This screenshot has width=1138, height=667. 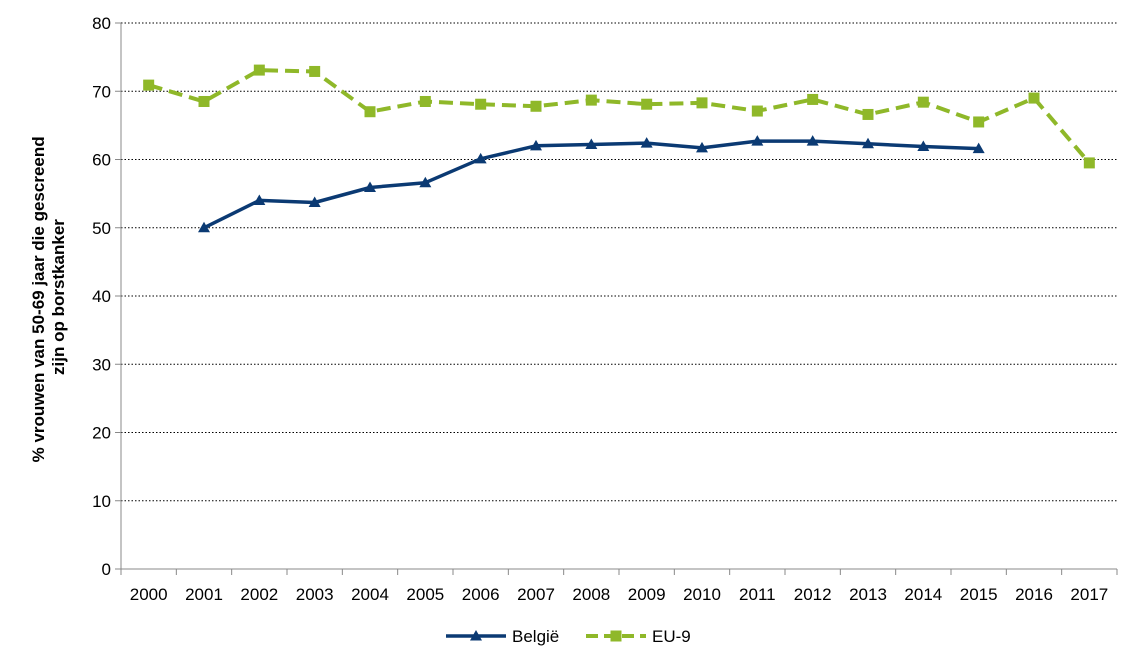 I want to click on x-tick-label: 2006, so click(x=481, y=594).